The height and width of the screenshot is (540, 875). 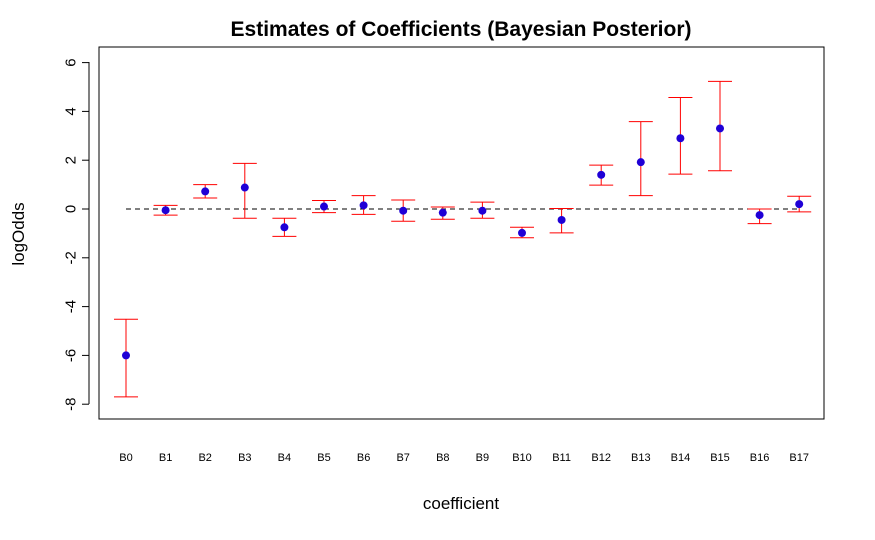 What do you see at coordinates (70, 404) in the screenshot?
I see `y-tick-label: -8` at bounding box center [70, 404].